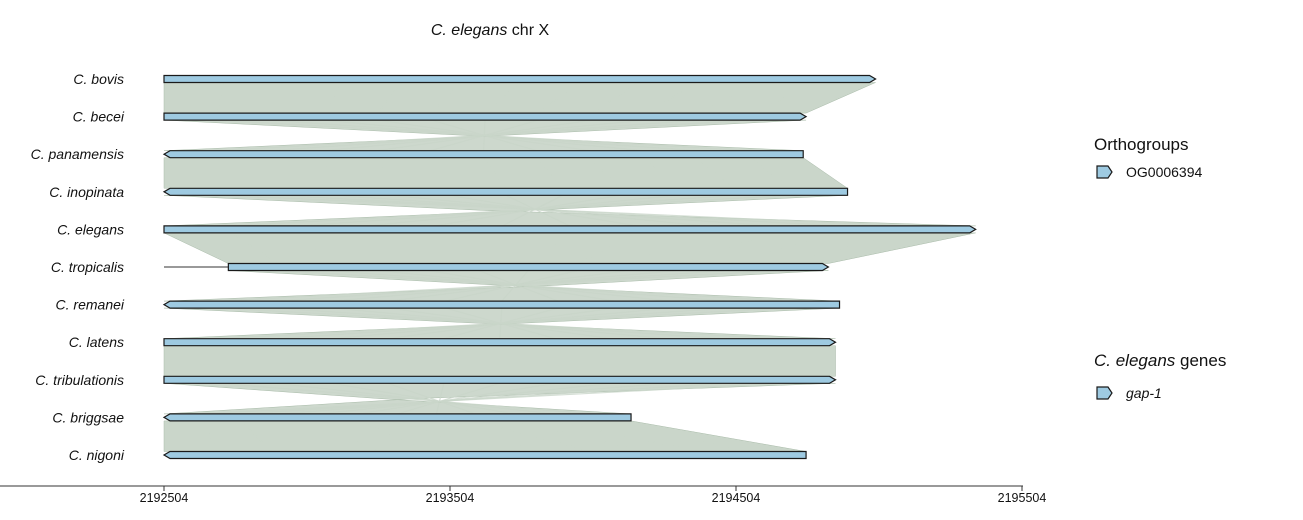 This screenshot has height=520, width=1303. I want to click on axis-tick-label: 2193504, so click(450, 498).